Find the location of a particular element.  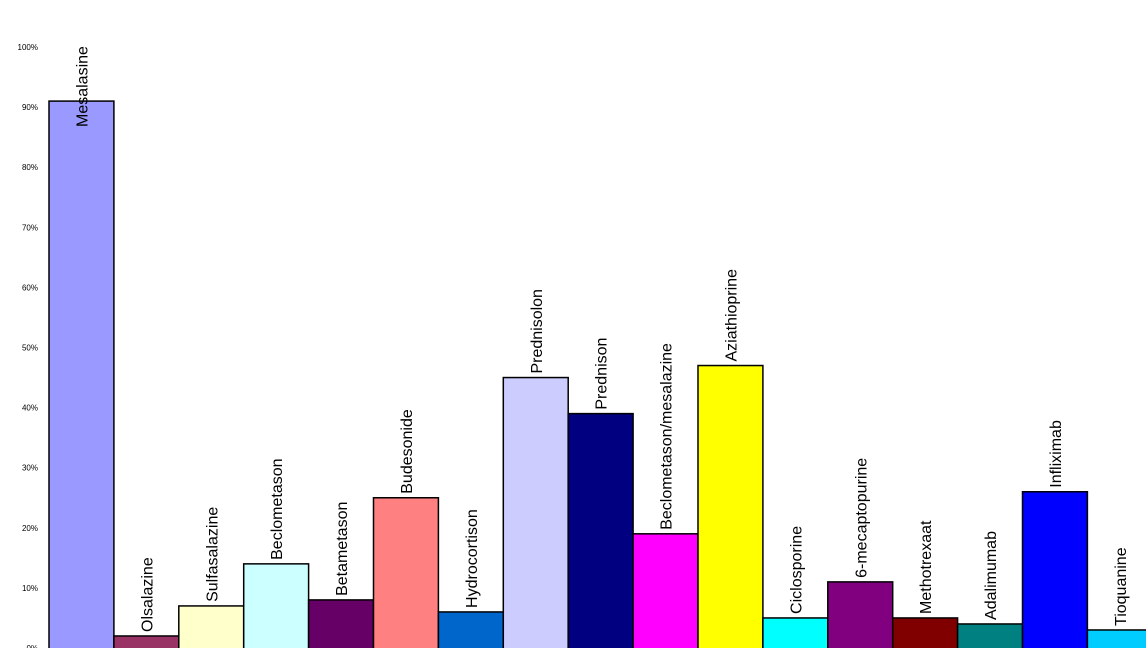

bar-beclometason is located at coordinates (276, 605).